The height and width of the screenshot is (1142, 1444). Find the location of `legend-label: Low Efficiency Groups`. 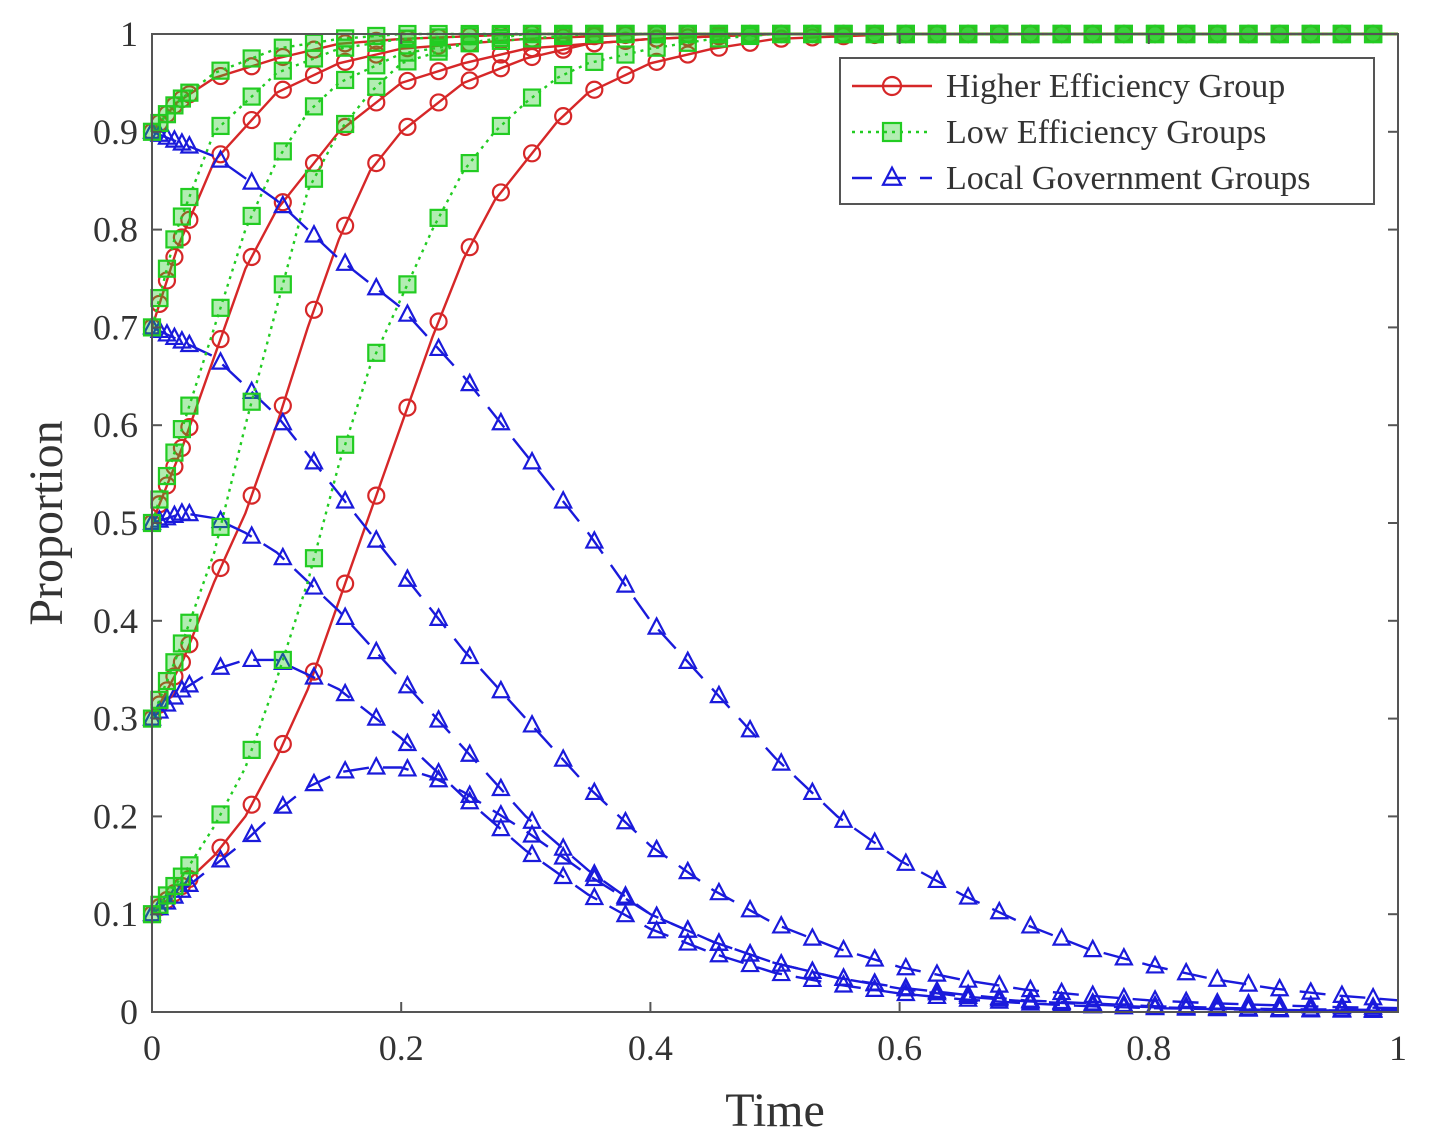

legend-label: Low Efficiency Groups is located at coordinates (1106, 132).